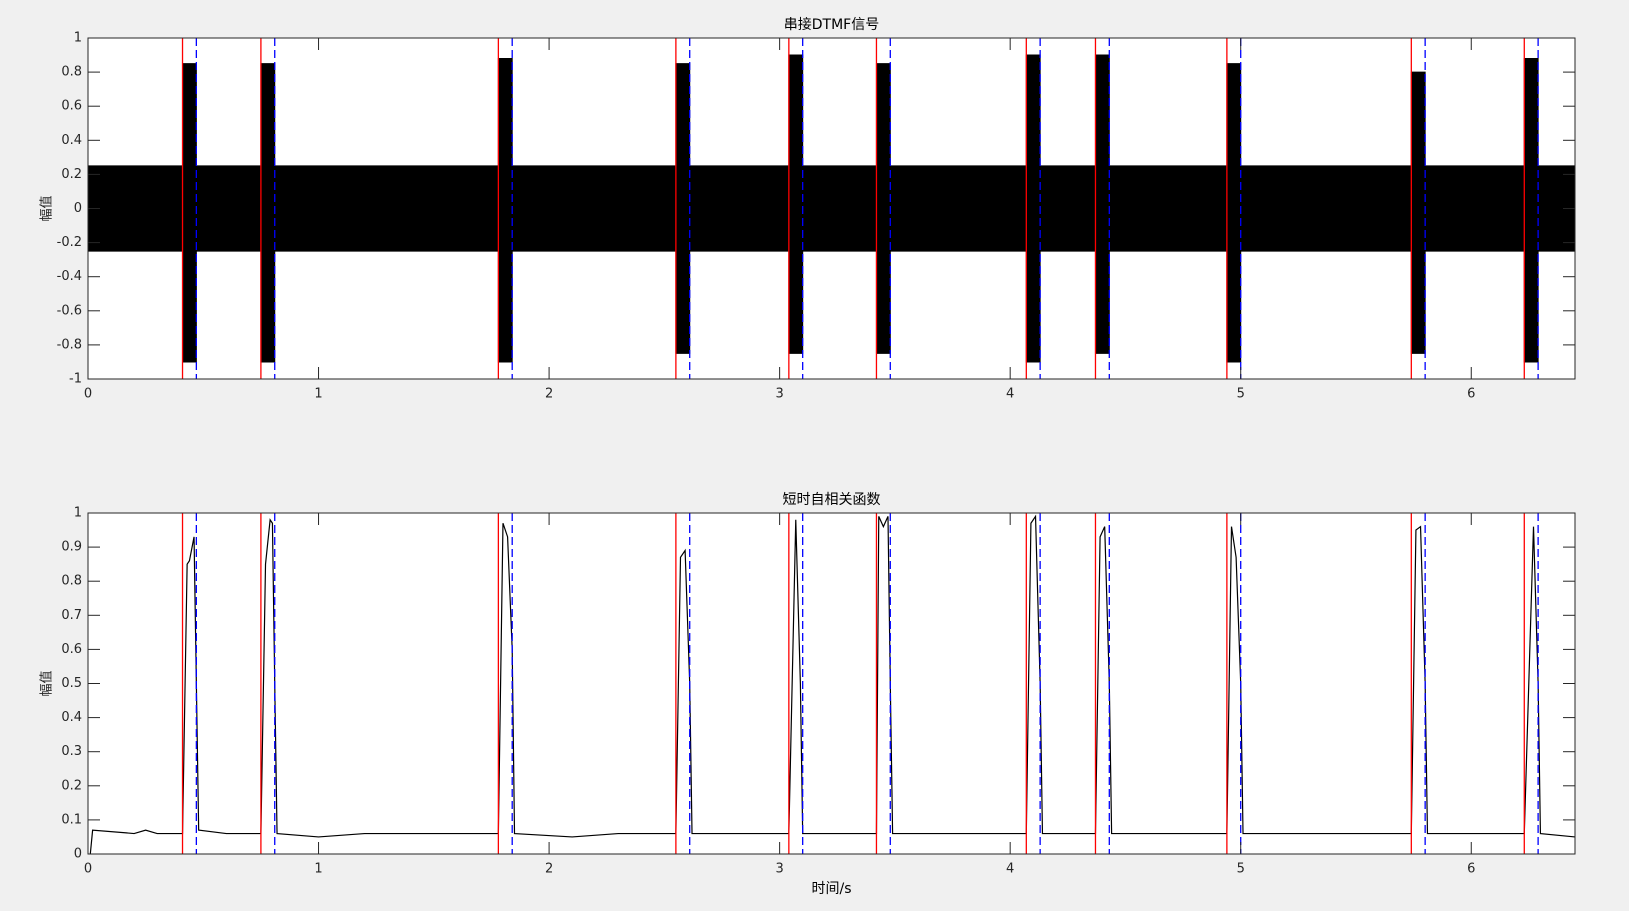 This screenshot has height=911, width=1629. I want to click on y-tick-label: 0.9, so click(71, 547).